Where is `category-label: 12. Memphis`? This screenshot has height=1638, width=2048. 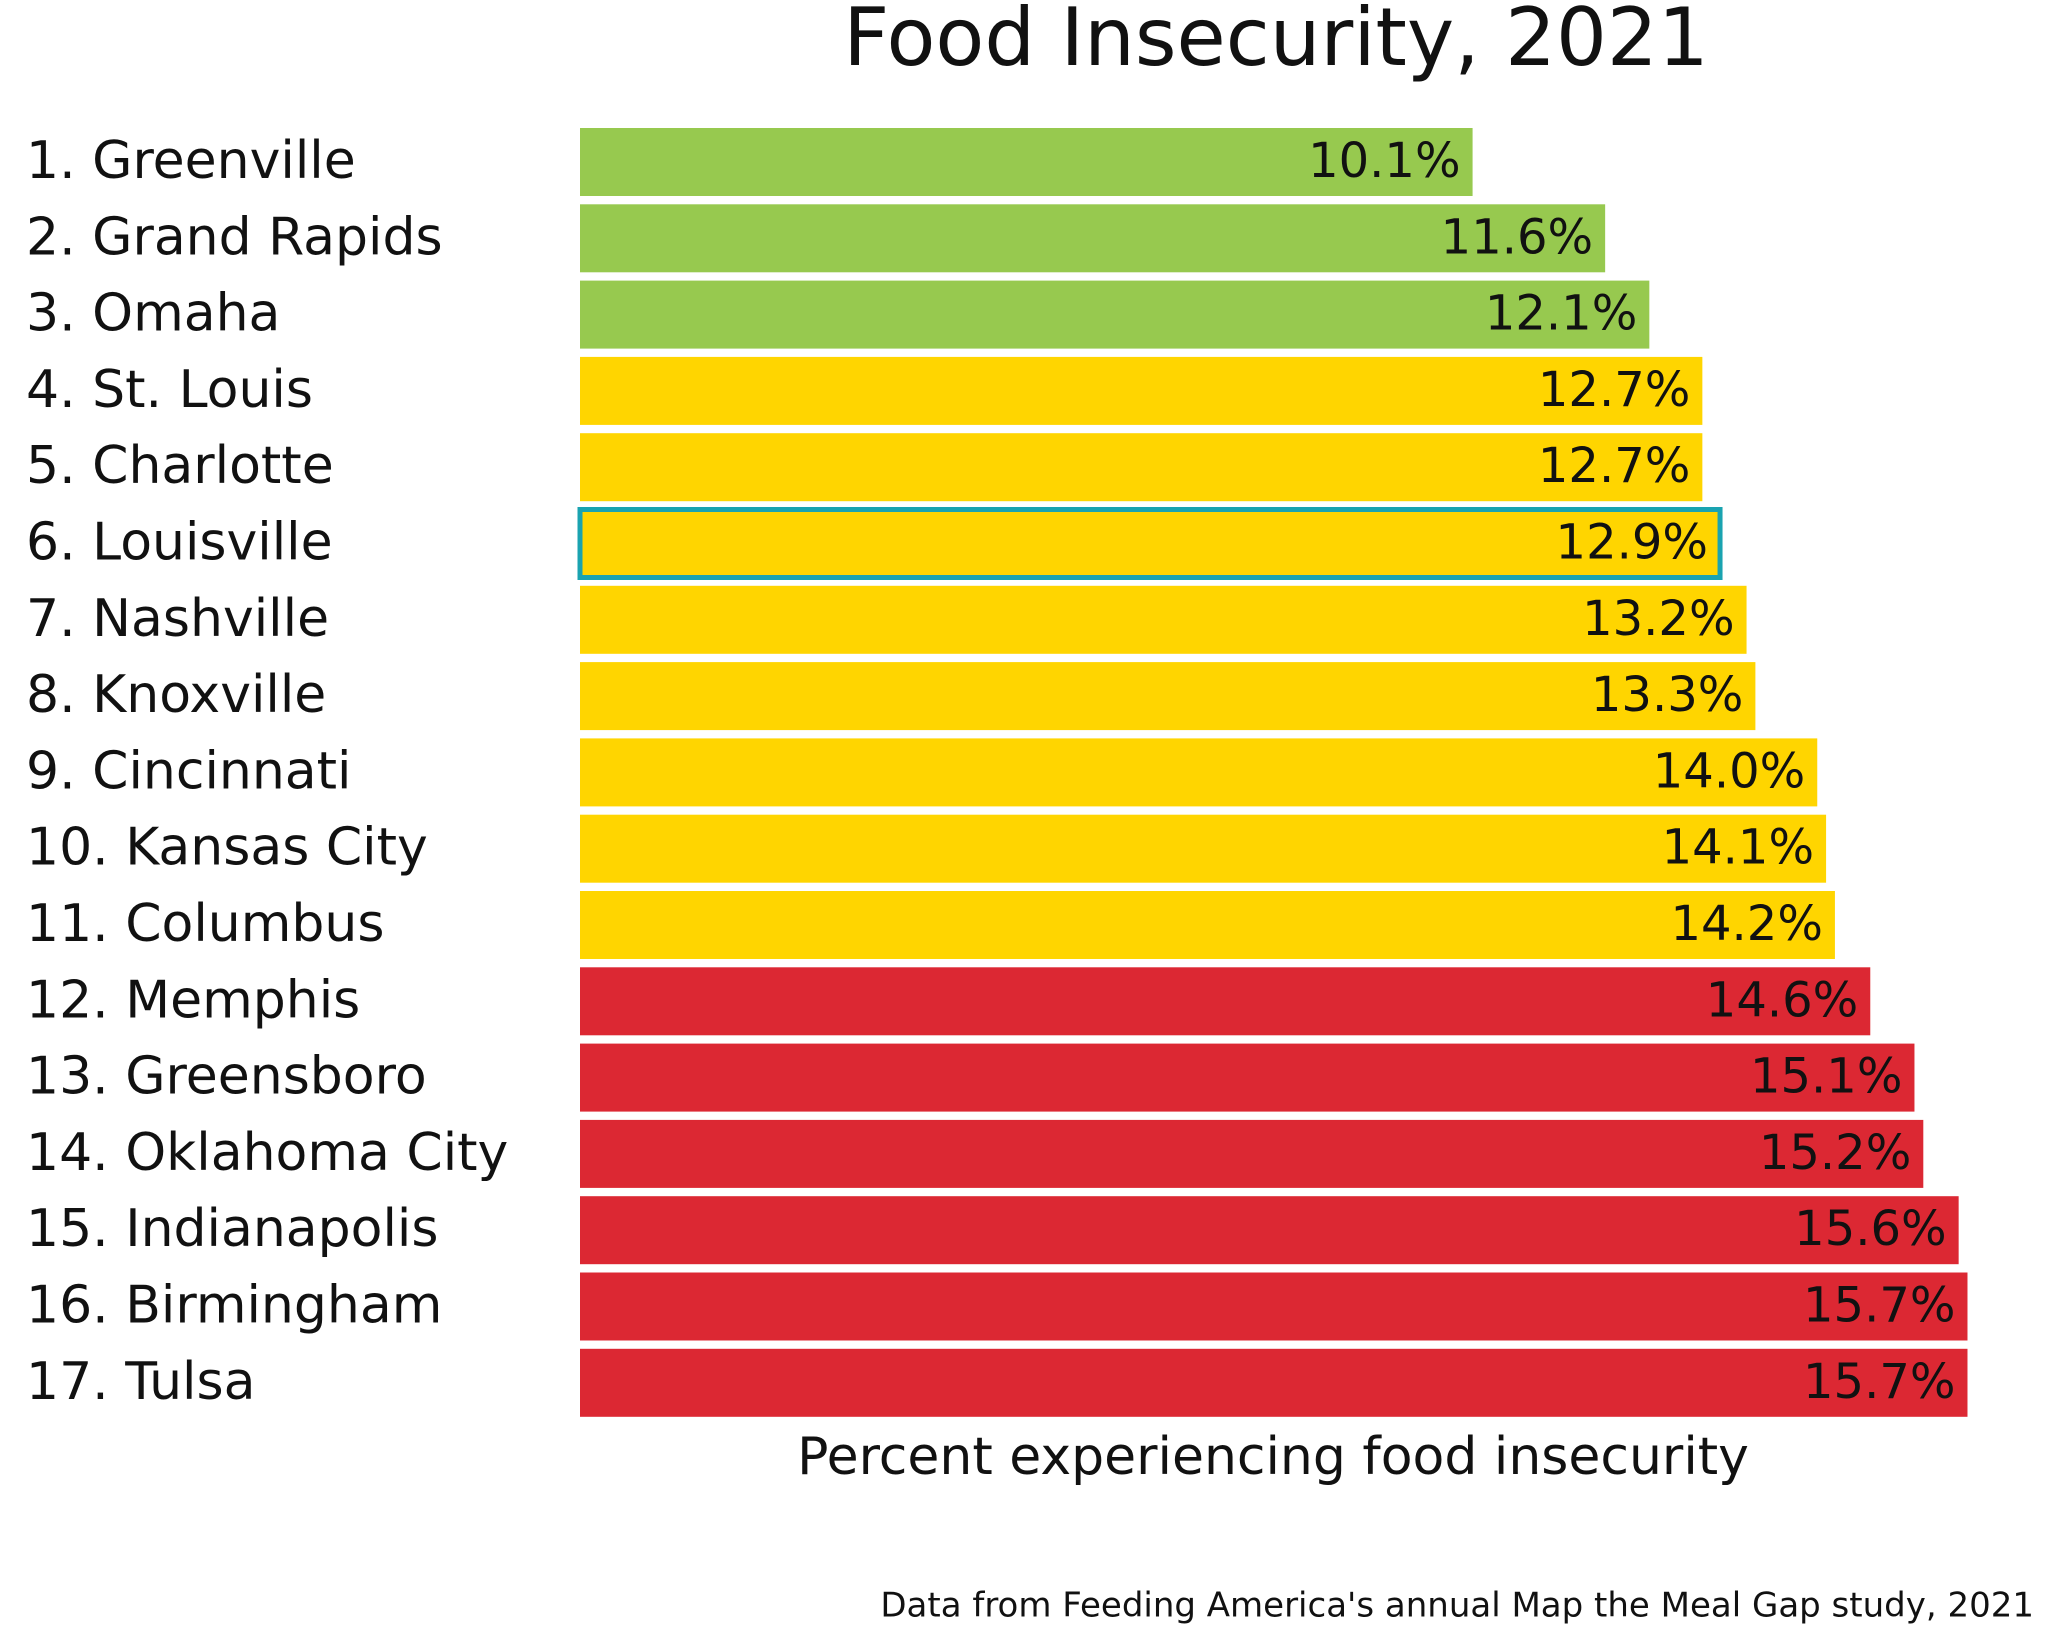
category-label: 12. Memphis is located at coordinates (193, 1000).